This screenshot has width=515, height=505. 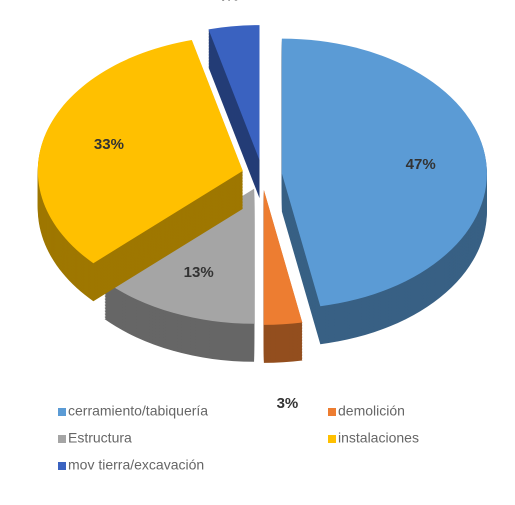 What do you see at coordinates (136, 465) in the screenshot?
I see `legend-label: mov tierra/excavación` at bounding box center [136, 465].